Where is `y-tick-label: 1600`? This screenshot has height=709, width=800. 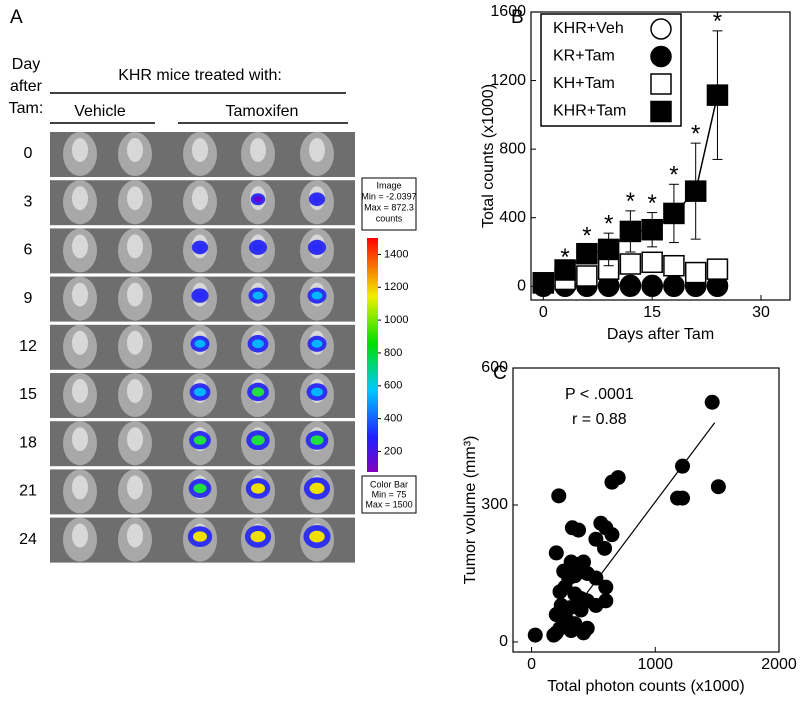
y-tick-label: 1600 is located at coordinates (508, 11).